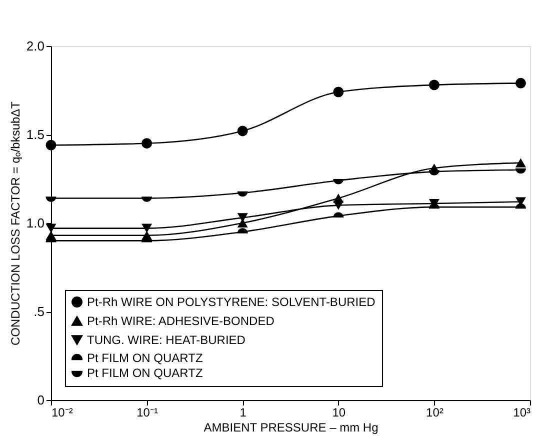 The width and height of the screenshot is (549, 439). Describe the element at coordinates (15, 223) in the screenshot. I see `y-axis-title: CONDUCTION LOSS FACTOR = qₒ/bksubΔT` at that location.